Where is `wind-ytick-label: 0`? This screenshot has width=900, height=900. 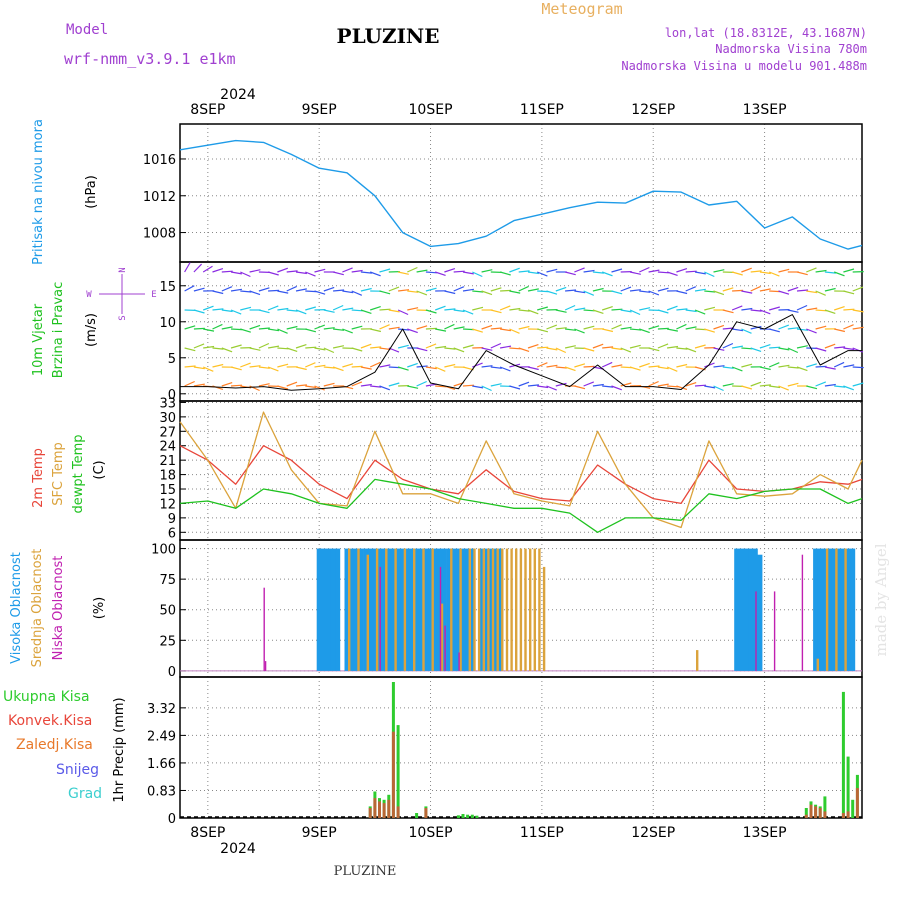
wind-ytick-label: 0 is located at coordinates (172, 395).